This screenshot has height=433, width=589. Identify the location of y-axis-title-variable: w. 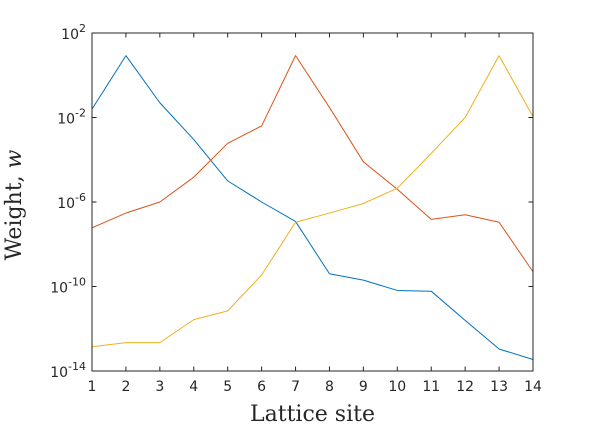
(14, 158).